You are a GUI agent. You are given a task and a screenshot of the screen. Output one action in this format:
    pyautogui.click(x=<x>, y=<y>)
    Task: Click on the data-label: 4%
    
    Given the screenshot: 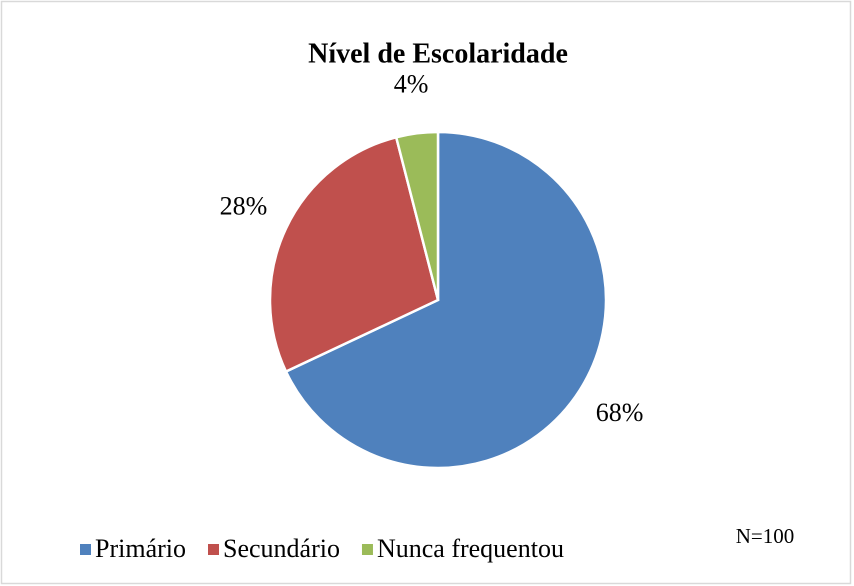 What is the action you would take?
    pyautogui.click(x=411, y=84)
    